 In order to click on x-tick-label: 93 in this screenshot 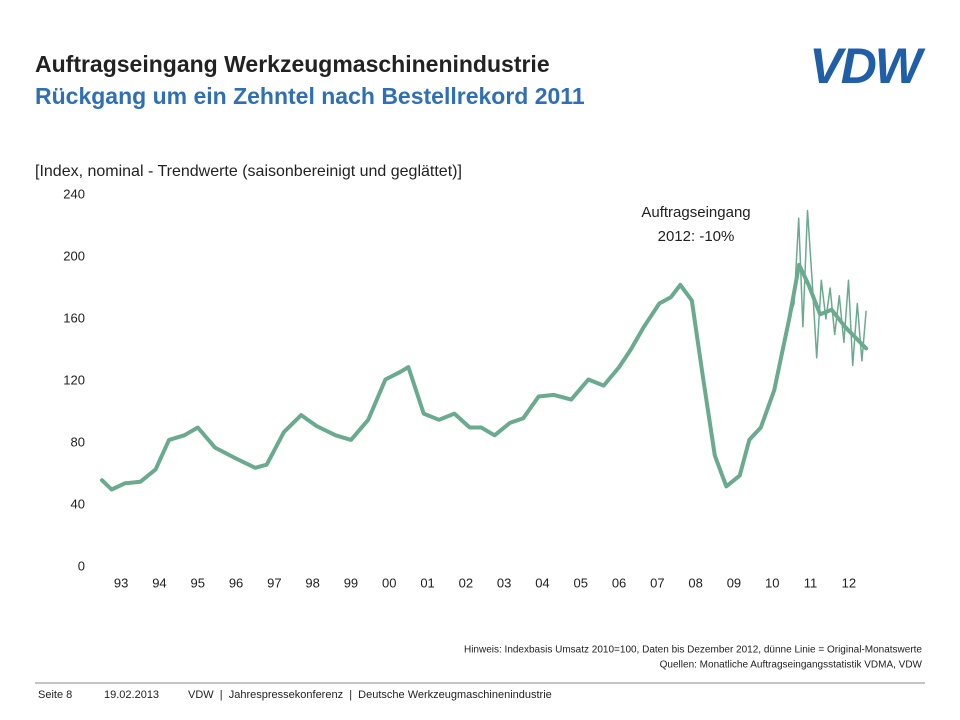, I will do `click(121, 582)`.